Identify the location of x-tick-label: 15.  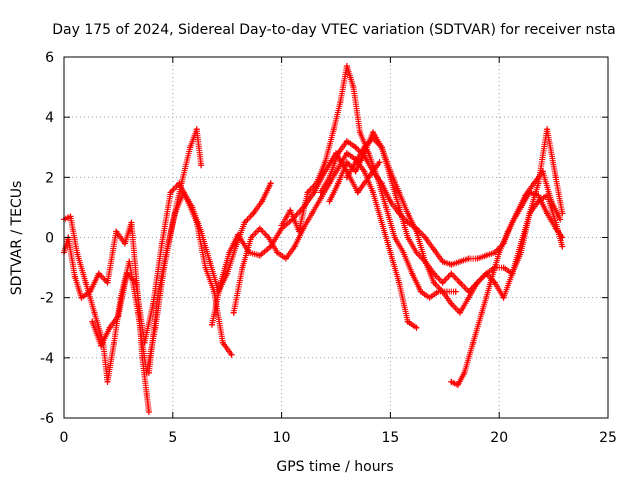
(390, 438).